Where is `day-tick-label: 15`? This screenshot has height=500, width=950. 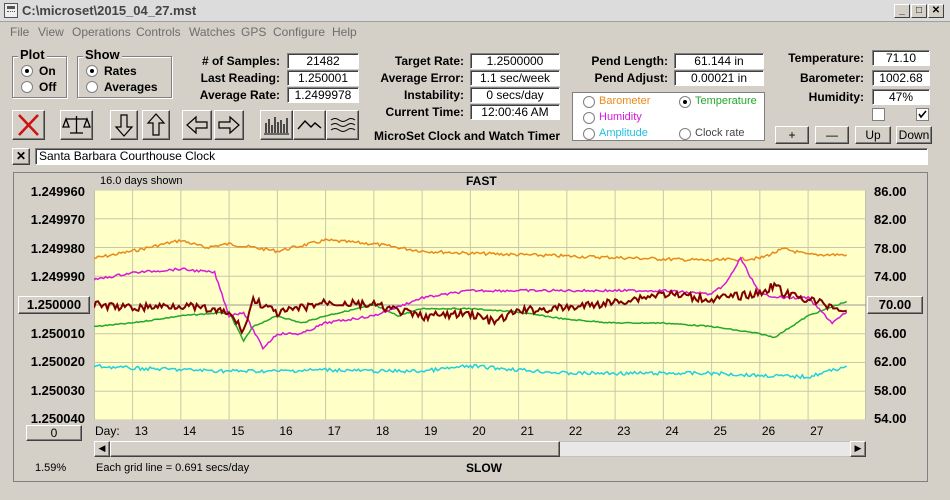 day-tick-label: 15 is located at coordinates (238, 431).